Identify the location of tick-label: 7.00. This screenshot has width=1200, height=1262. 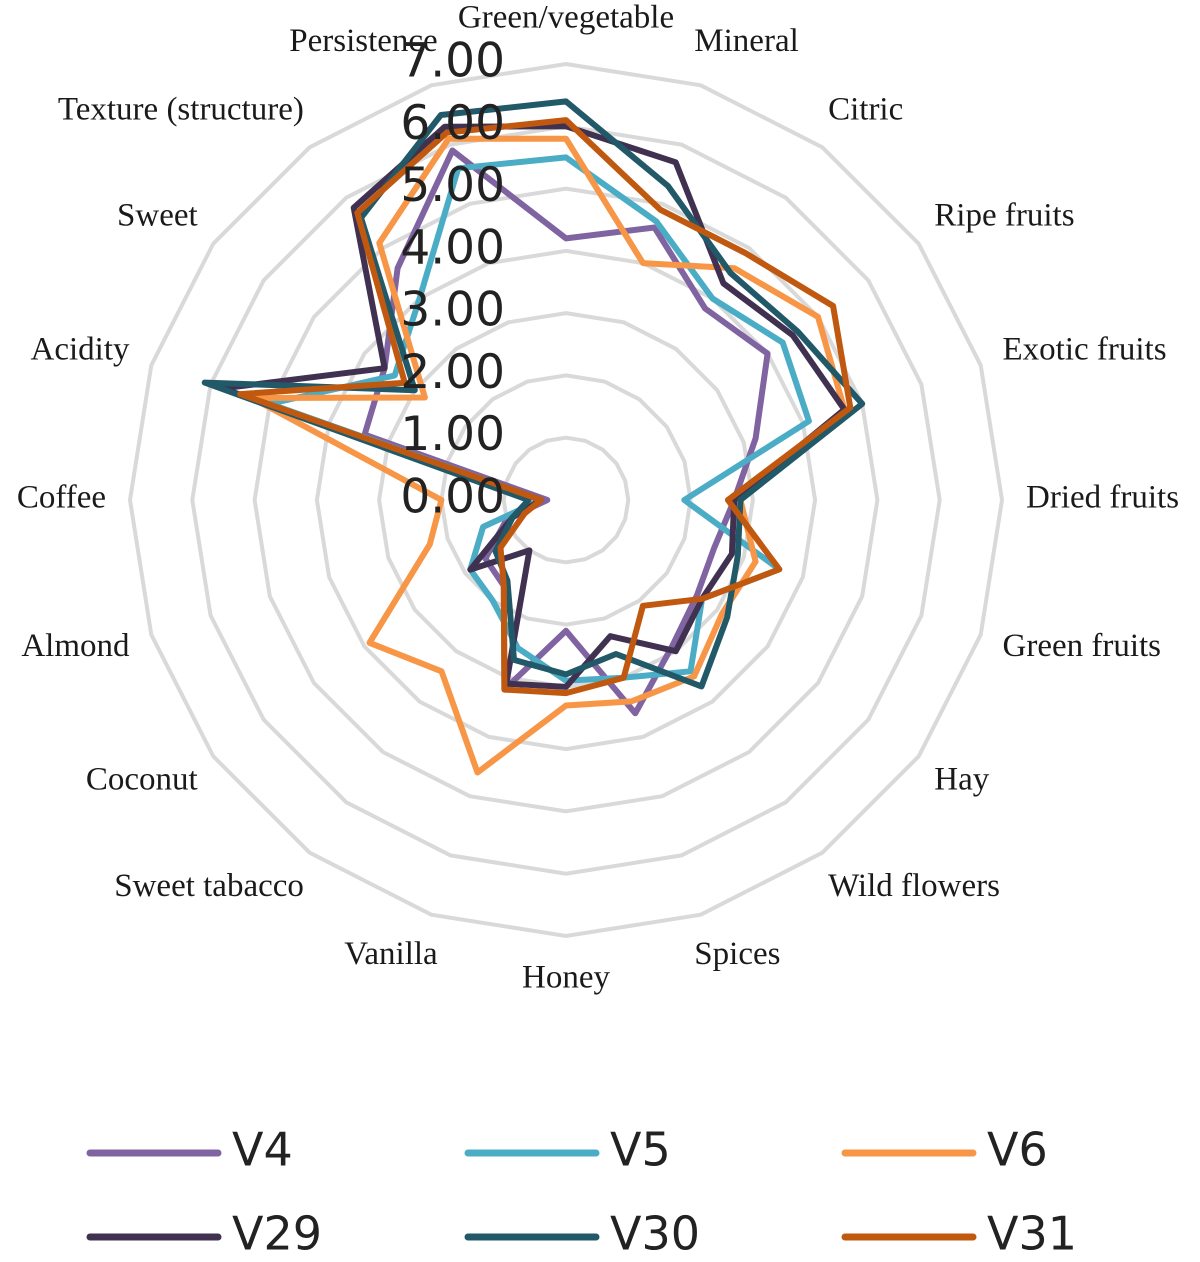
(452, 61).